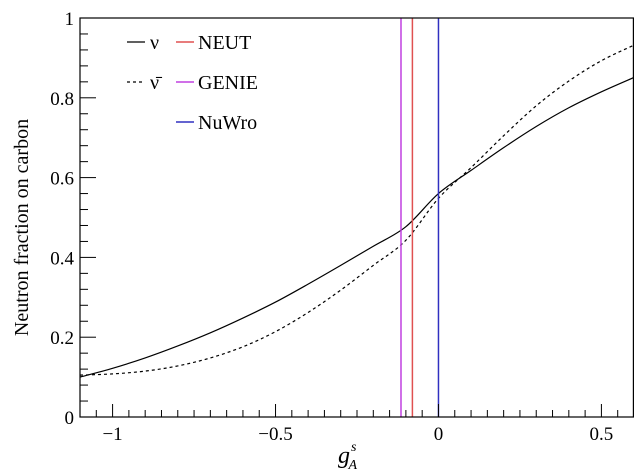 Image resolution: width=634 pixels, height=472 pixels. What do you see at coordinates (156, 83) in the screenshot?
I see `legend-nubar-label: ν̄` at bounding box center [156, 83].